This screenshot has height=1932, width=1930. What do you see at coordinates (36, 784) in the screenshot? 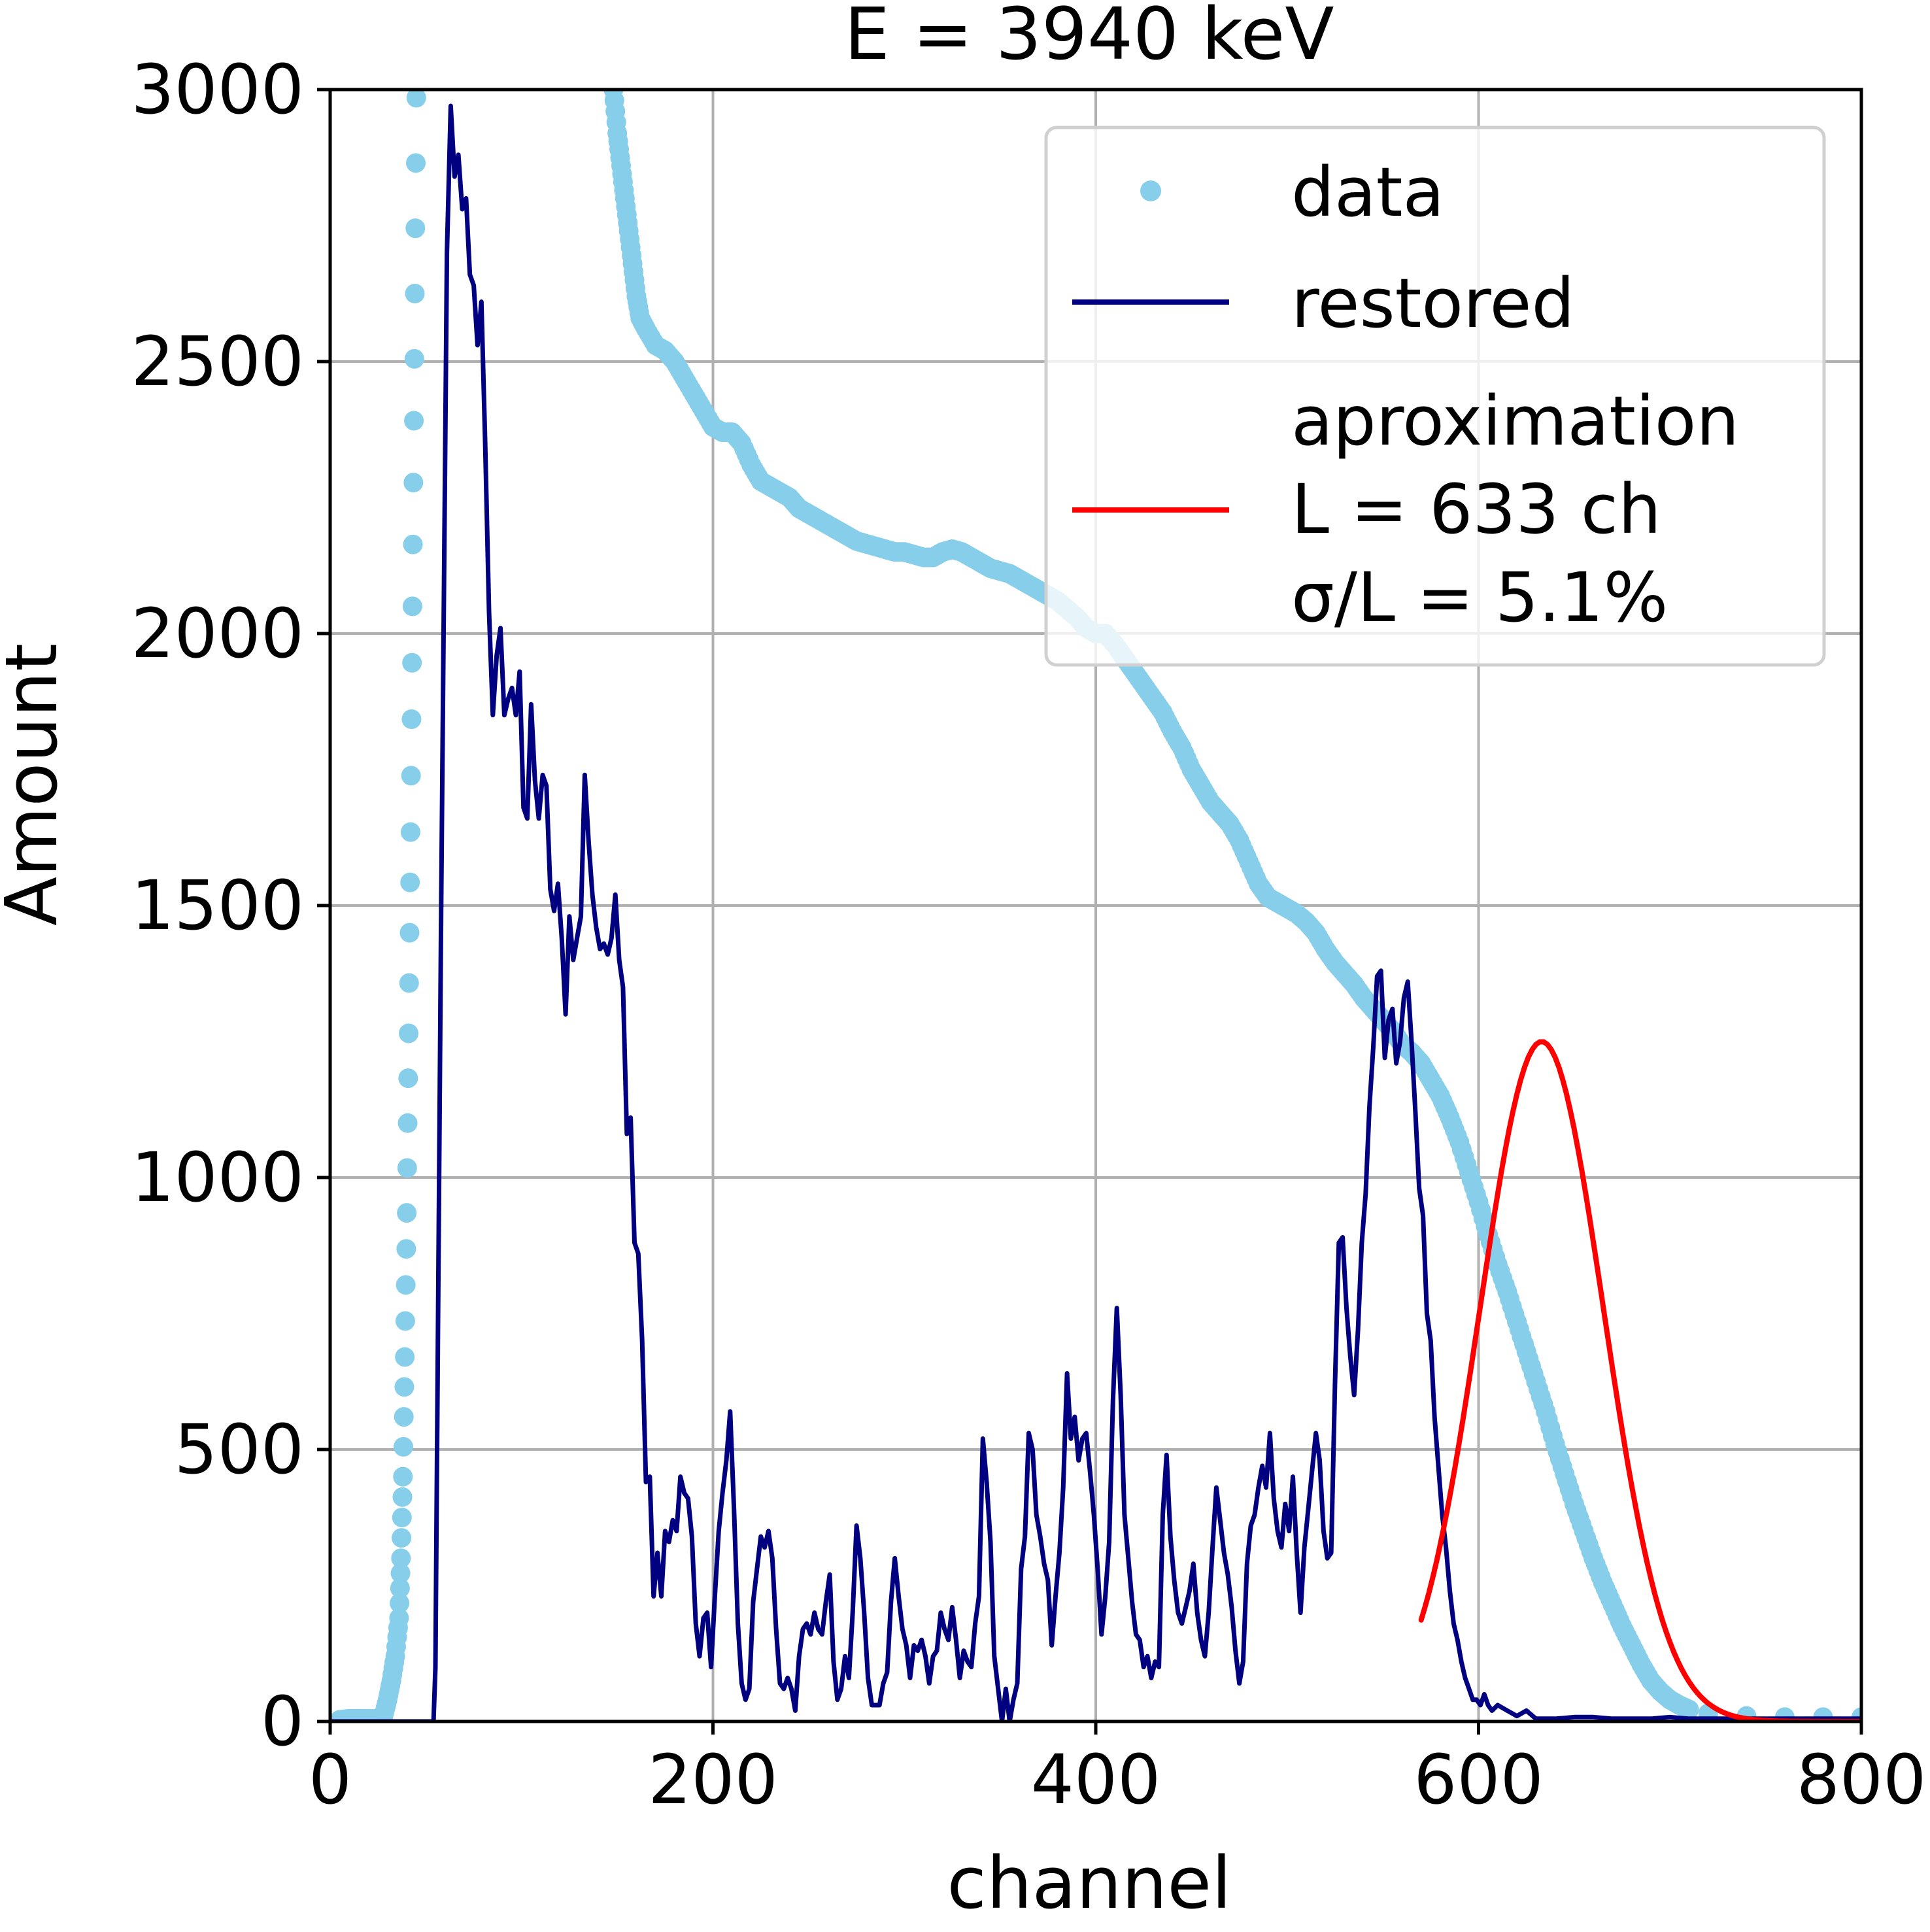
I see `y-axis-label: Amount` at bounding box center [36, 784].